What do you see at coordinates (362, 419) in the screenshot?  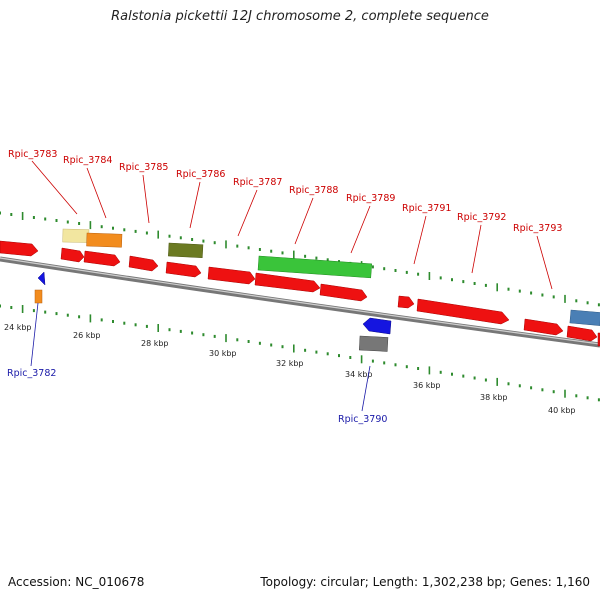 I see `gene-label: Rpic_3790` at bounding box center [362, 419].